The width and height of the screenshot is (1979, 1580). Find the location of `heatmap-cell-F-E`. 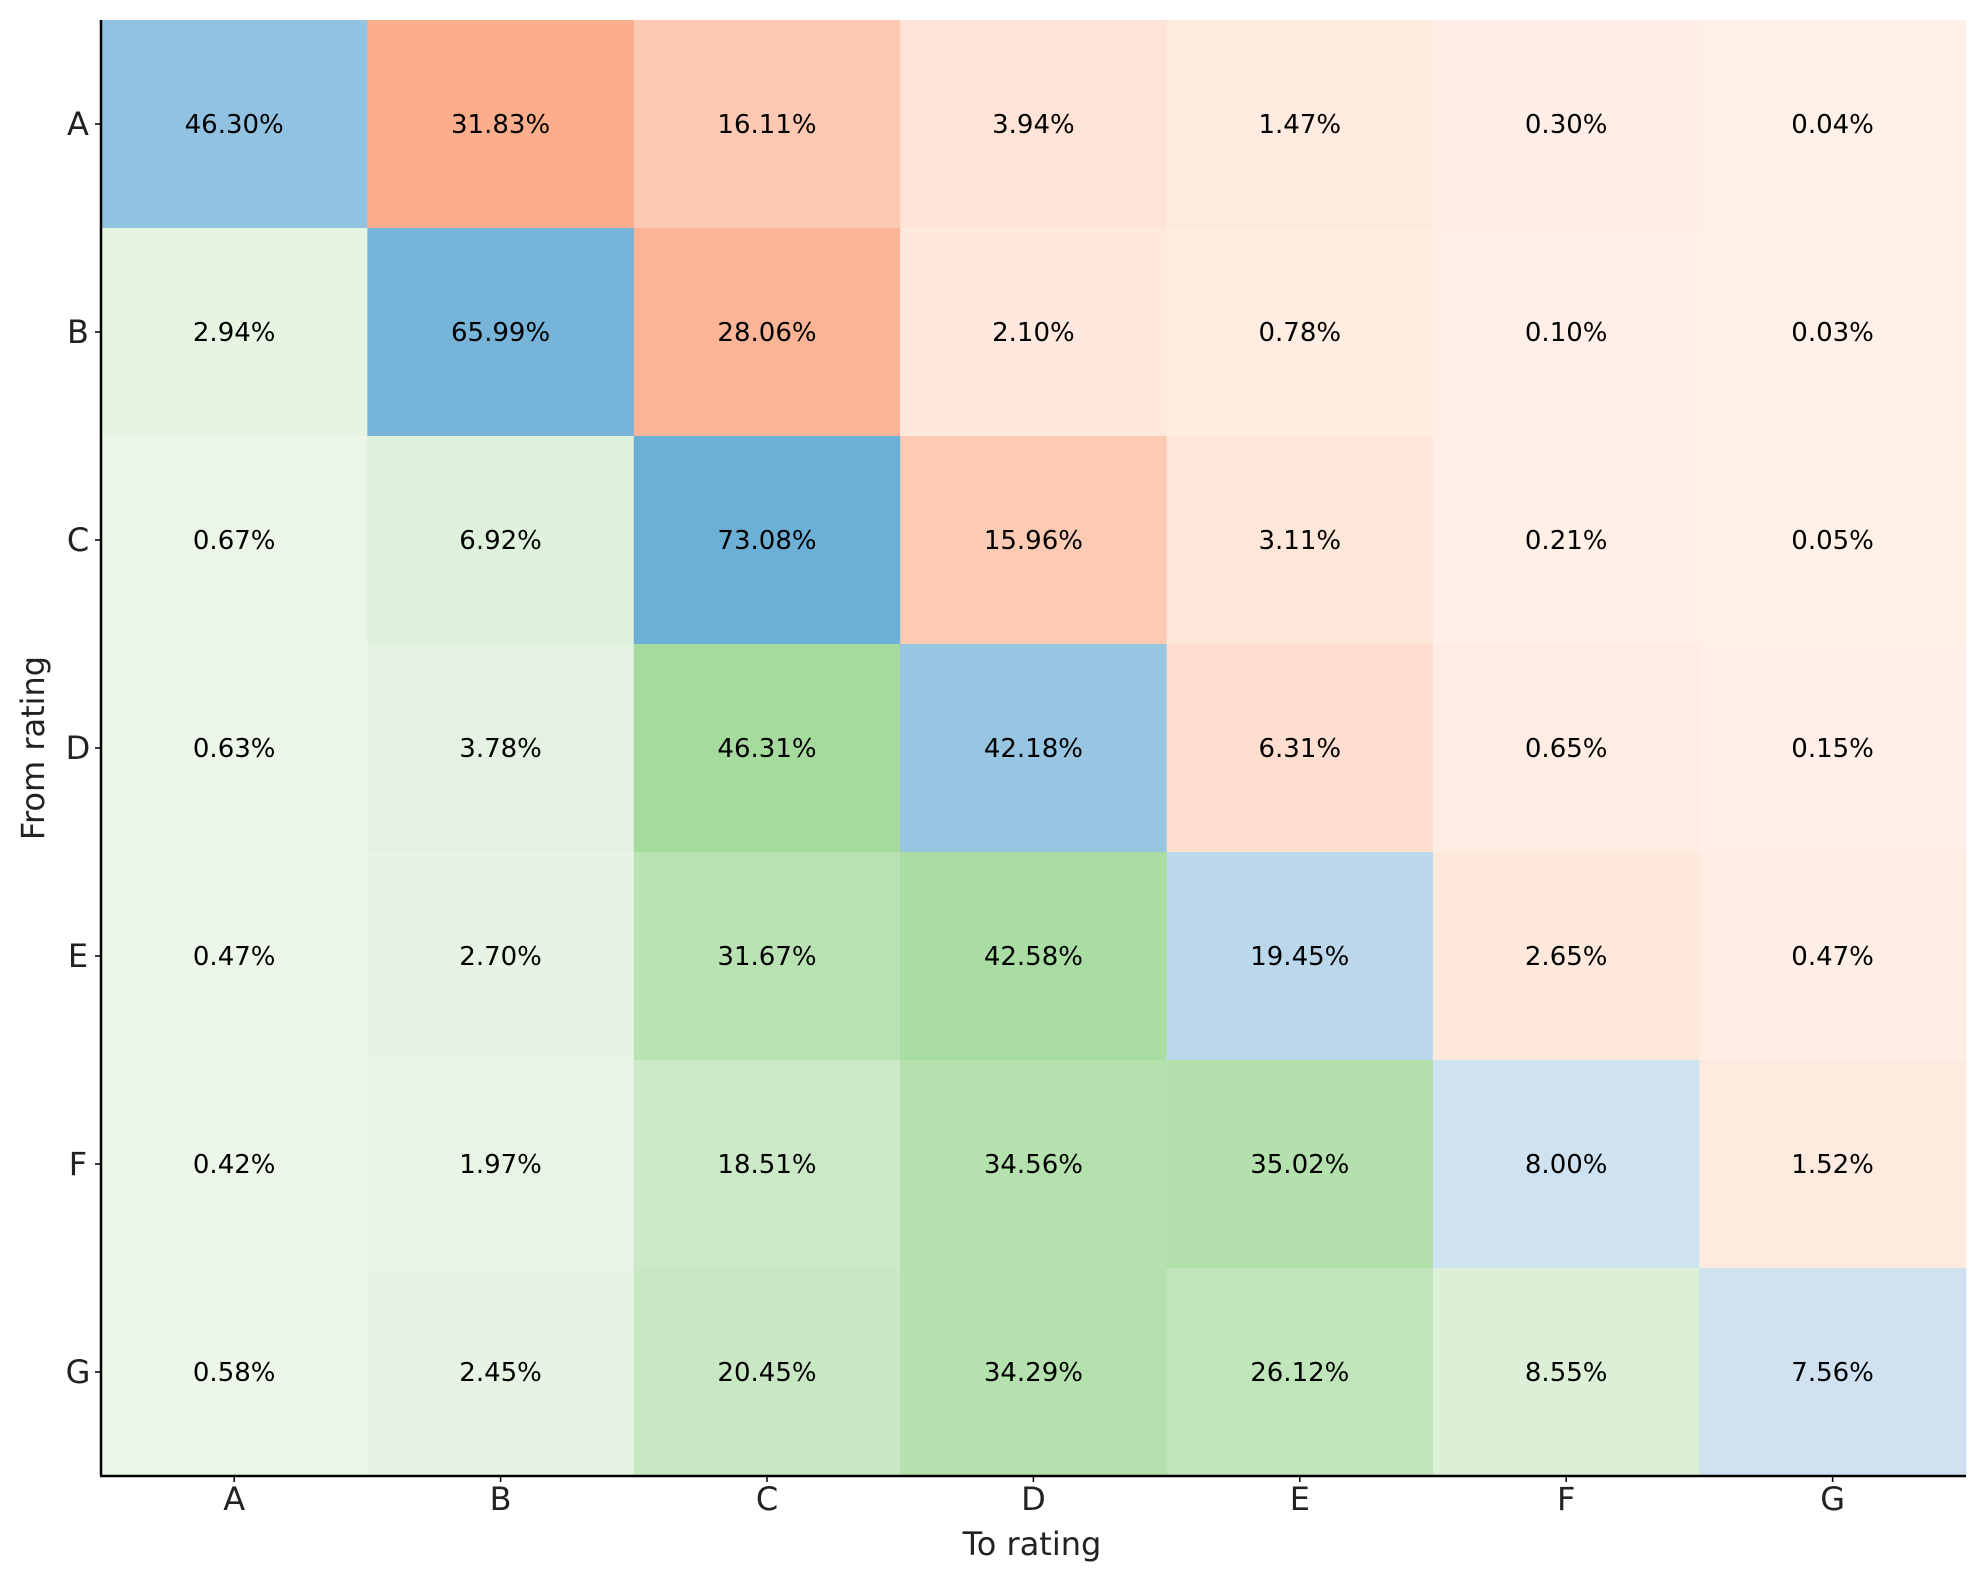

heatmap-cell-F-E is located at coordinates (1300, 1164).